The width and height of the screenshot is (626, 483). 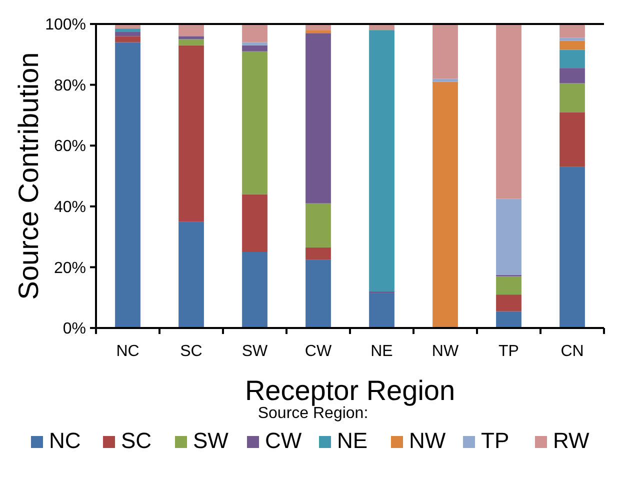 I want to click on legend-label: SW, so click(x=211, y=440).